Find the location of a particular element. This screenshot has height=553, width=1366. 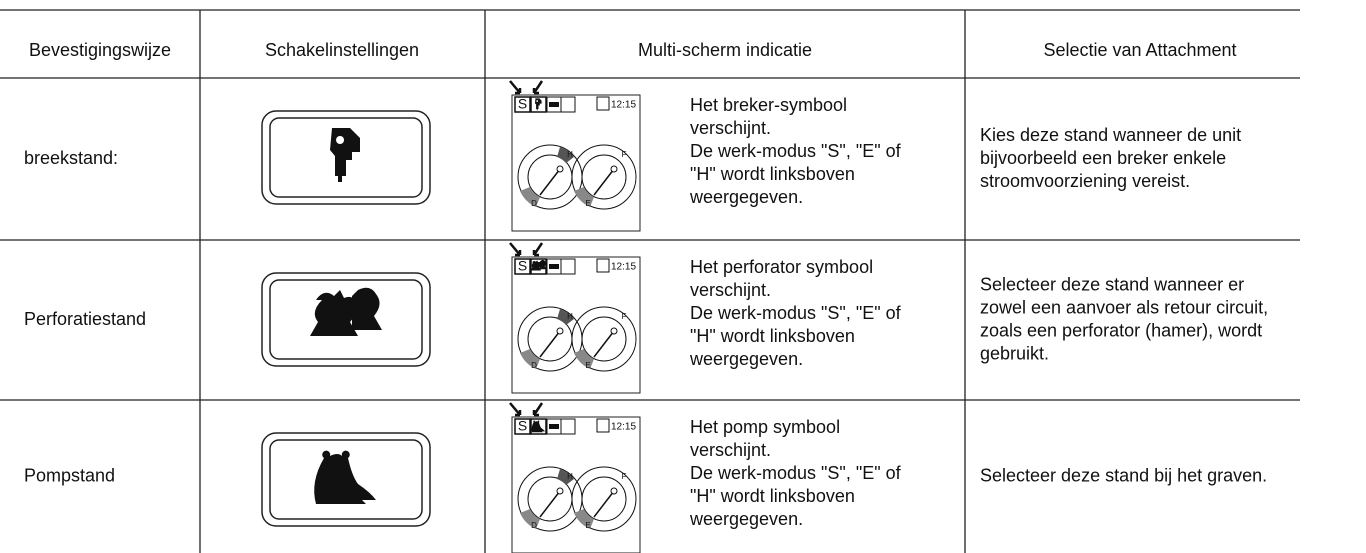

mode-label: Pompstand is located at coordinates (69, 475).